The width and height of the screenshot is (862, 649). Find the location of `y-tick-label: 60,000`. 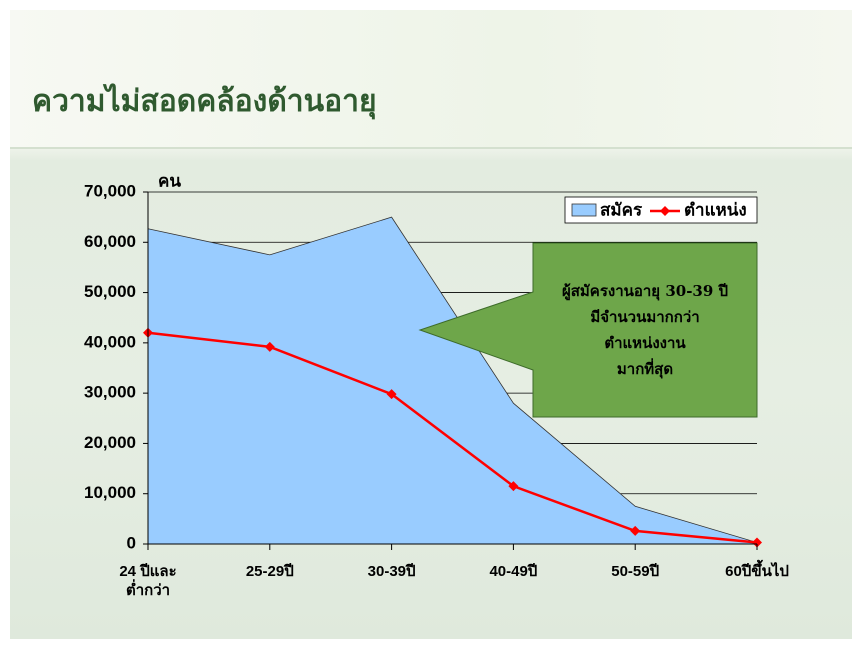

y-tick-label: 60,000 is located at coordinates (110, 241).